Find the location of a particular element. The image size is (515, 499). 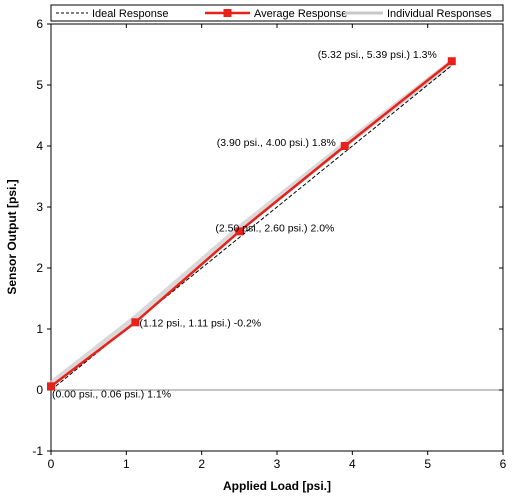

x-tick-label: 6 is located at coordinates (503, 464).